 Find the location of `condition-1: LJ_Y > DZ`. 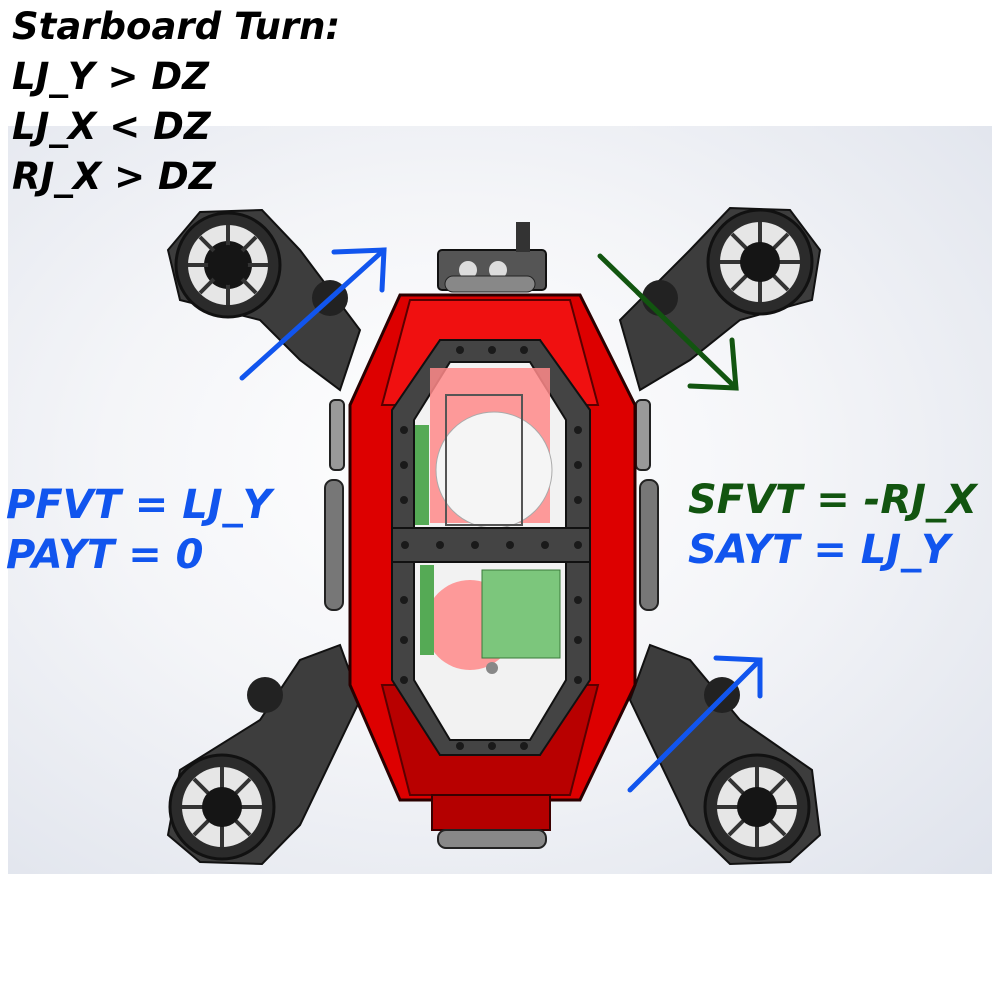

condition-1: LJ_Y > DZ is located at coordinates (110, 76).